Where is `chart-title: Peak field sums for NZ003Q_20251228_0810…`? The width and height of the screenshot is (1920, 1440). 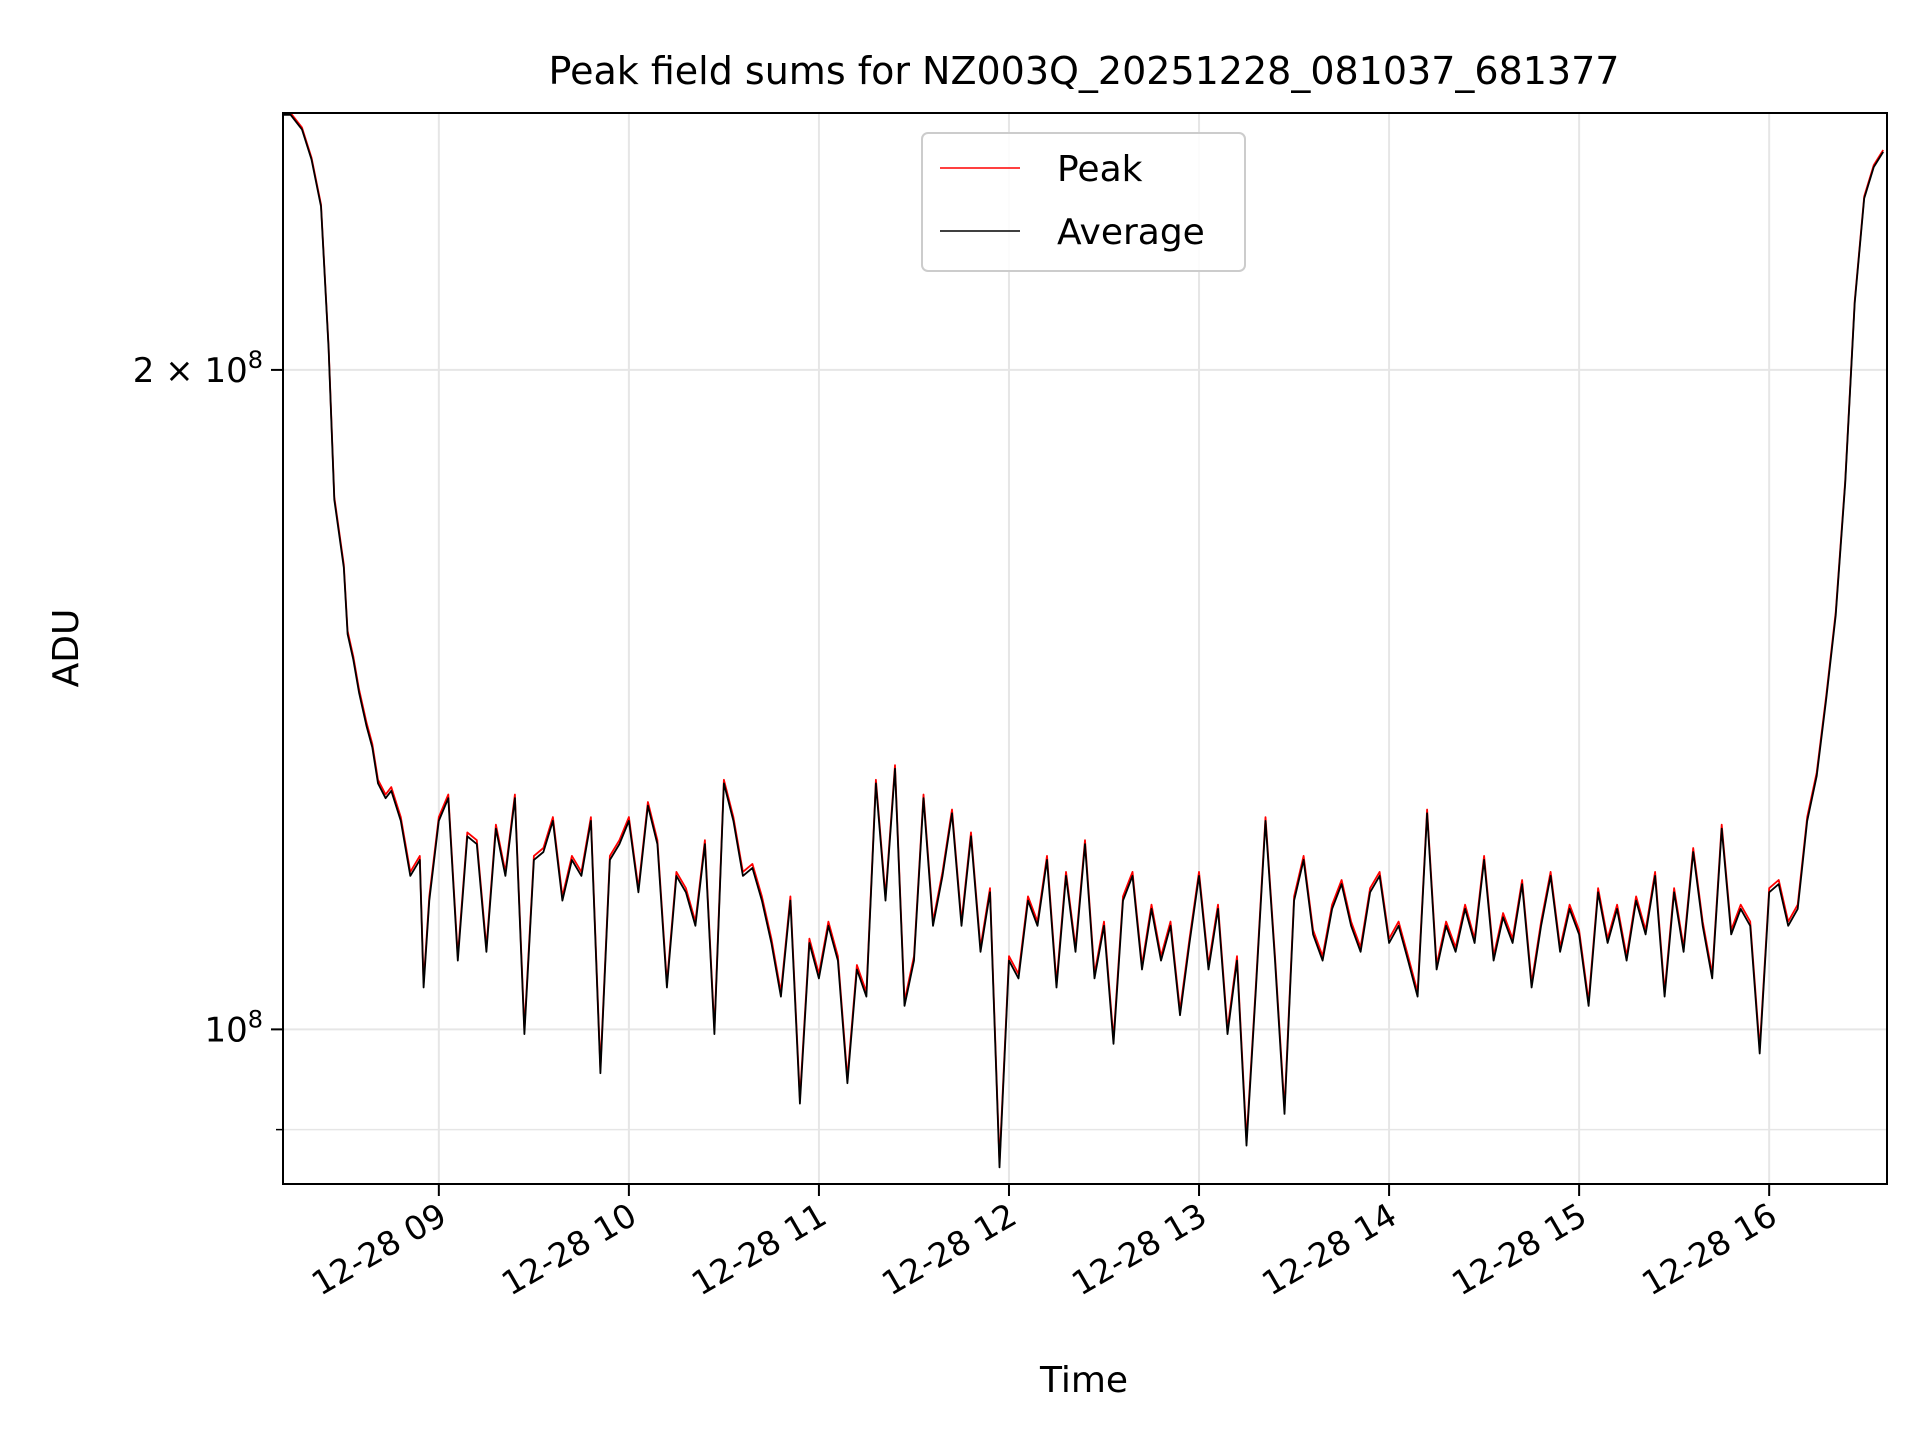
chart-title: Peak field sums for NZ003Q_20251228_0810… is located at coordinates (1084, 71).